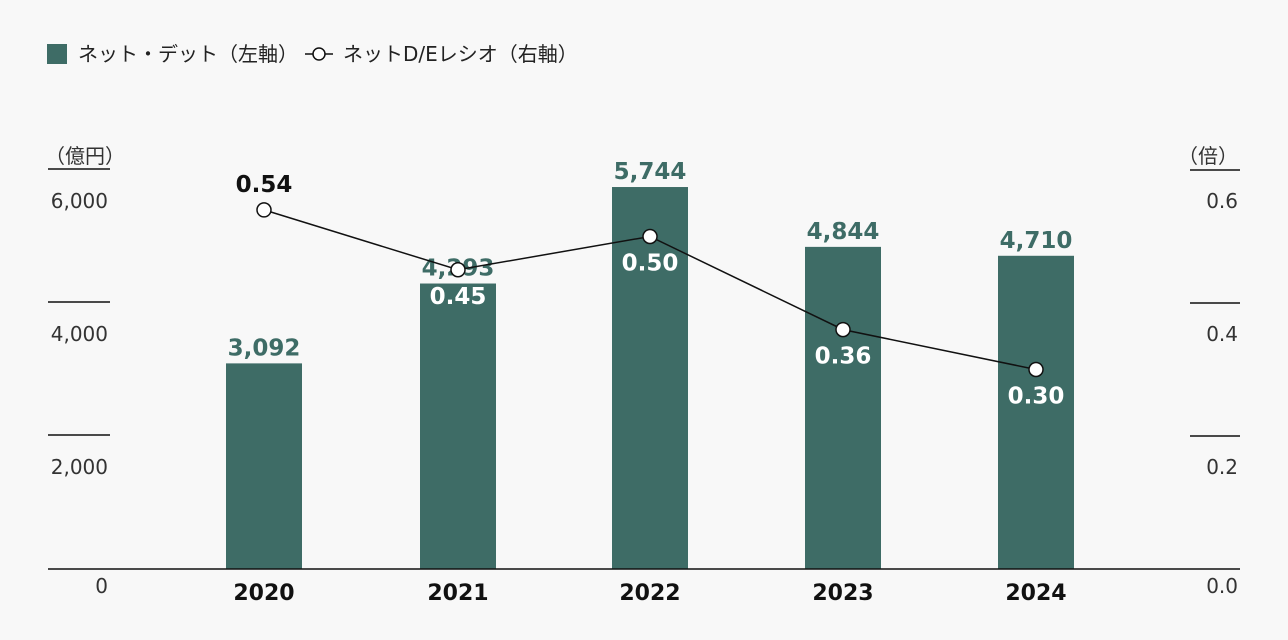 The height and width of the screenshot is (640, 1288). I want to click on right-axis-unit: （倍）, so click(1208, 156).